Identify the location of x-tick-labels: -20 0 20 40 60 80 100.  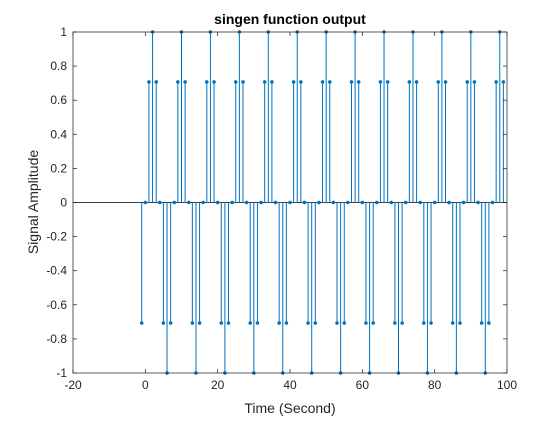
(290, 385).